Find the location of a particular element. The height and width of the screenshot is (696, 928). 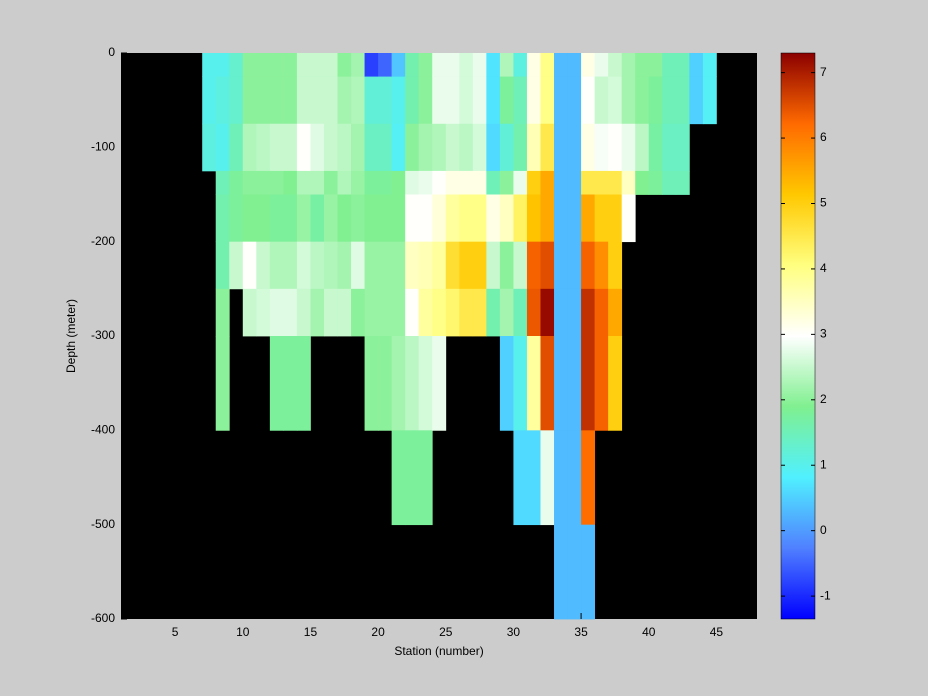

y-tick-label: -200 is located at coordinates (103, 241).